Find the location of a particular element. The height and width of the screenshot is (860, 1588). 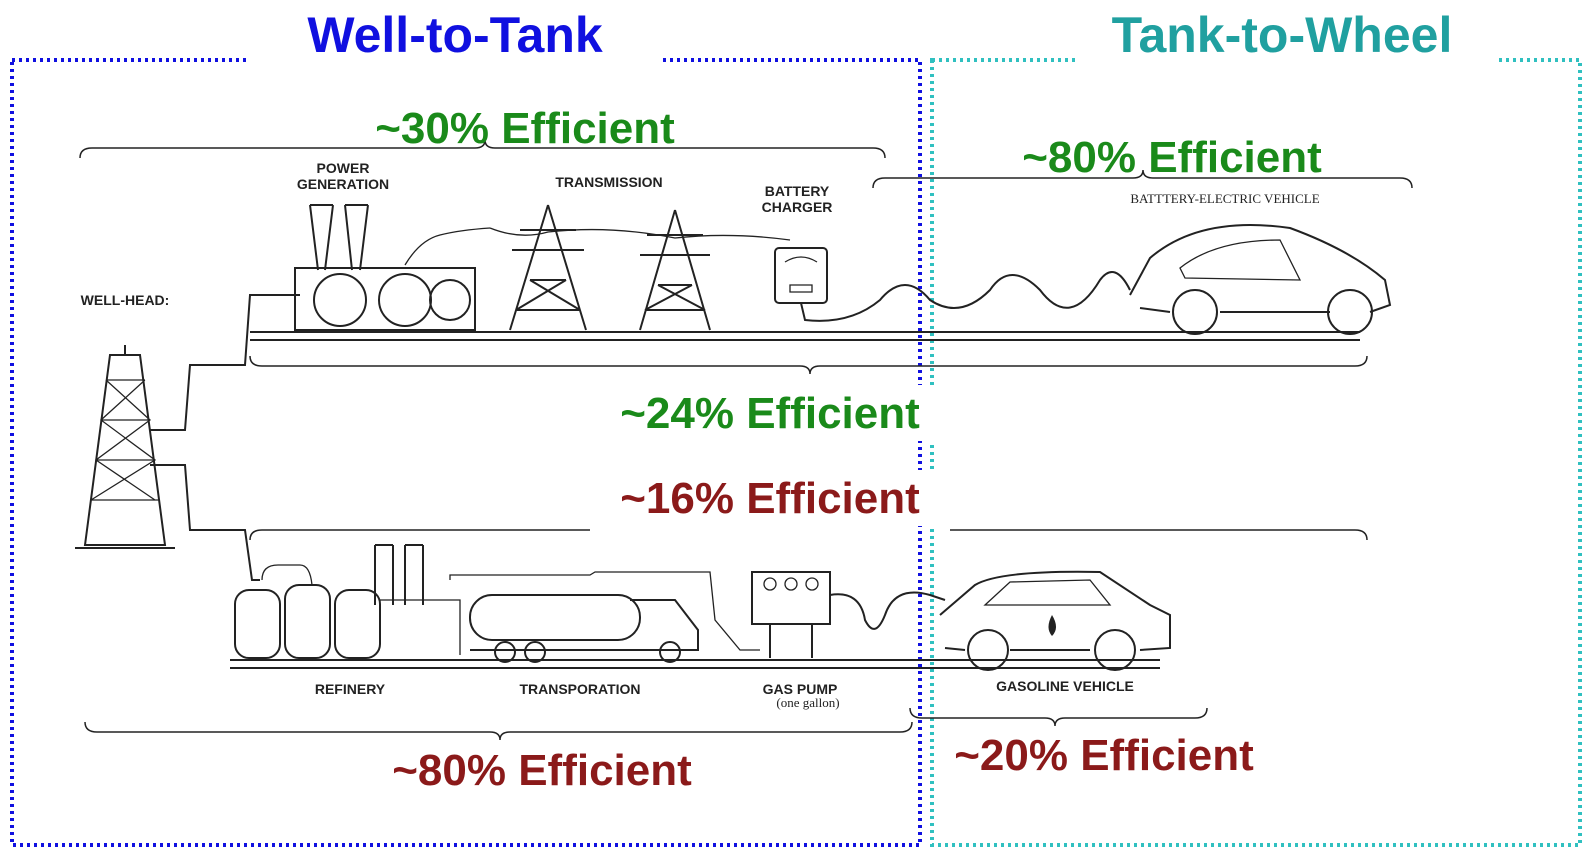

component-label: GASOLINE VEHICLE is located at coordinates (1065, 686).